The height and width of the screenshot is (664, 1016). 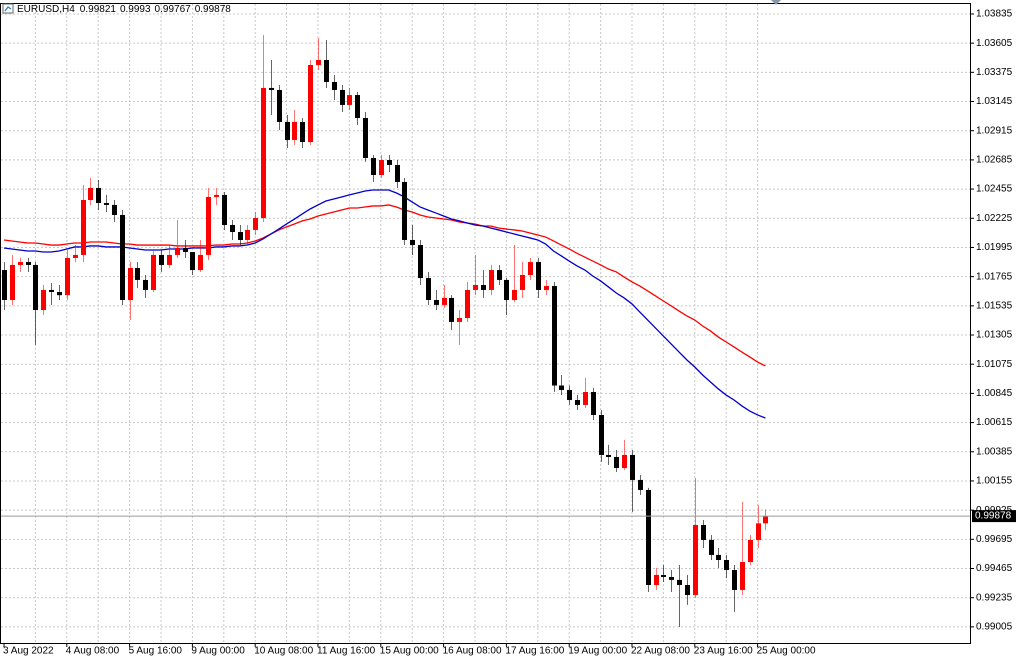 I want to click on y-tick-label: 1.00385, so click(x=994, y=451).